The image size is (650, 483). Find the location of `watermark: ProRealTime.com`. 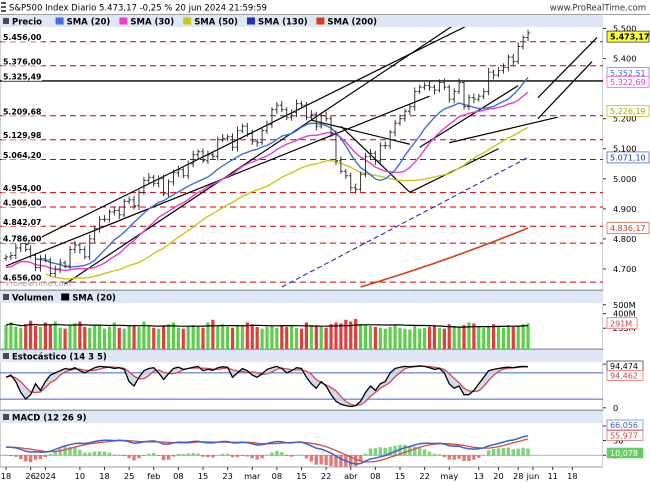

watermark: ProRealTime.com is located at coordinates (38, 283).